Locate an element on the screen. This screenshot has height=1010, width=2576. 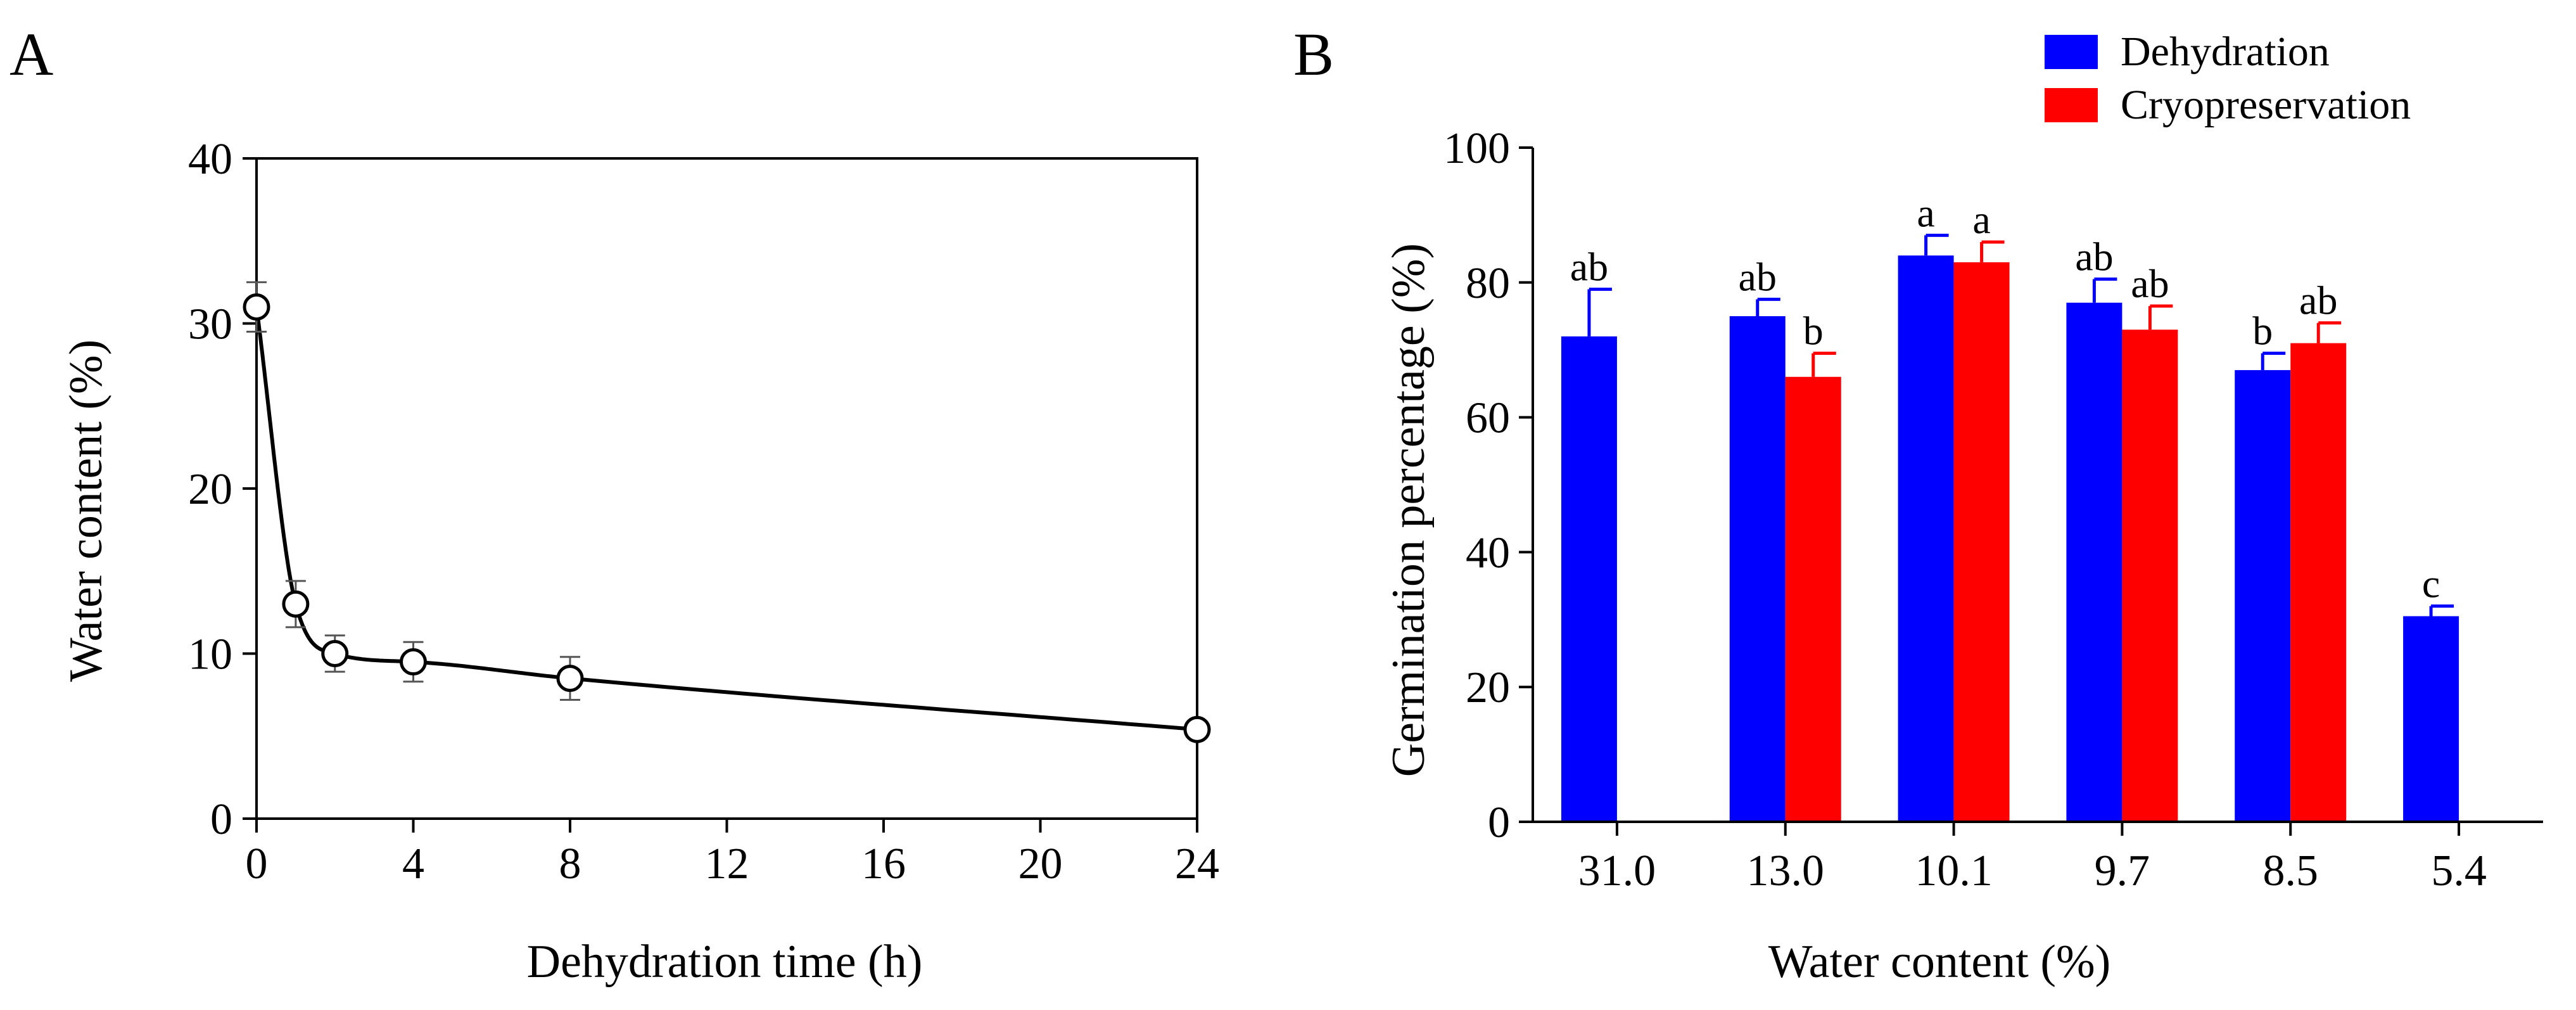
chart-a-y-axis-title: Water content (%) is located at coordinates (86, 511).